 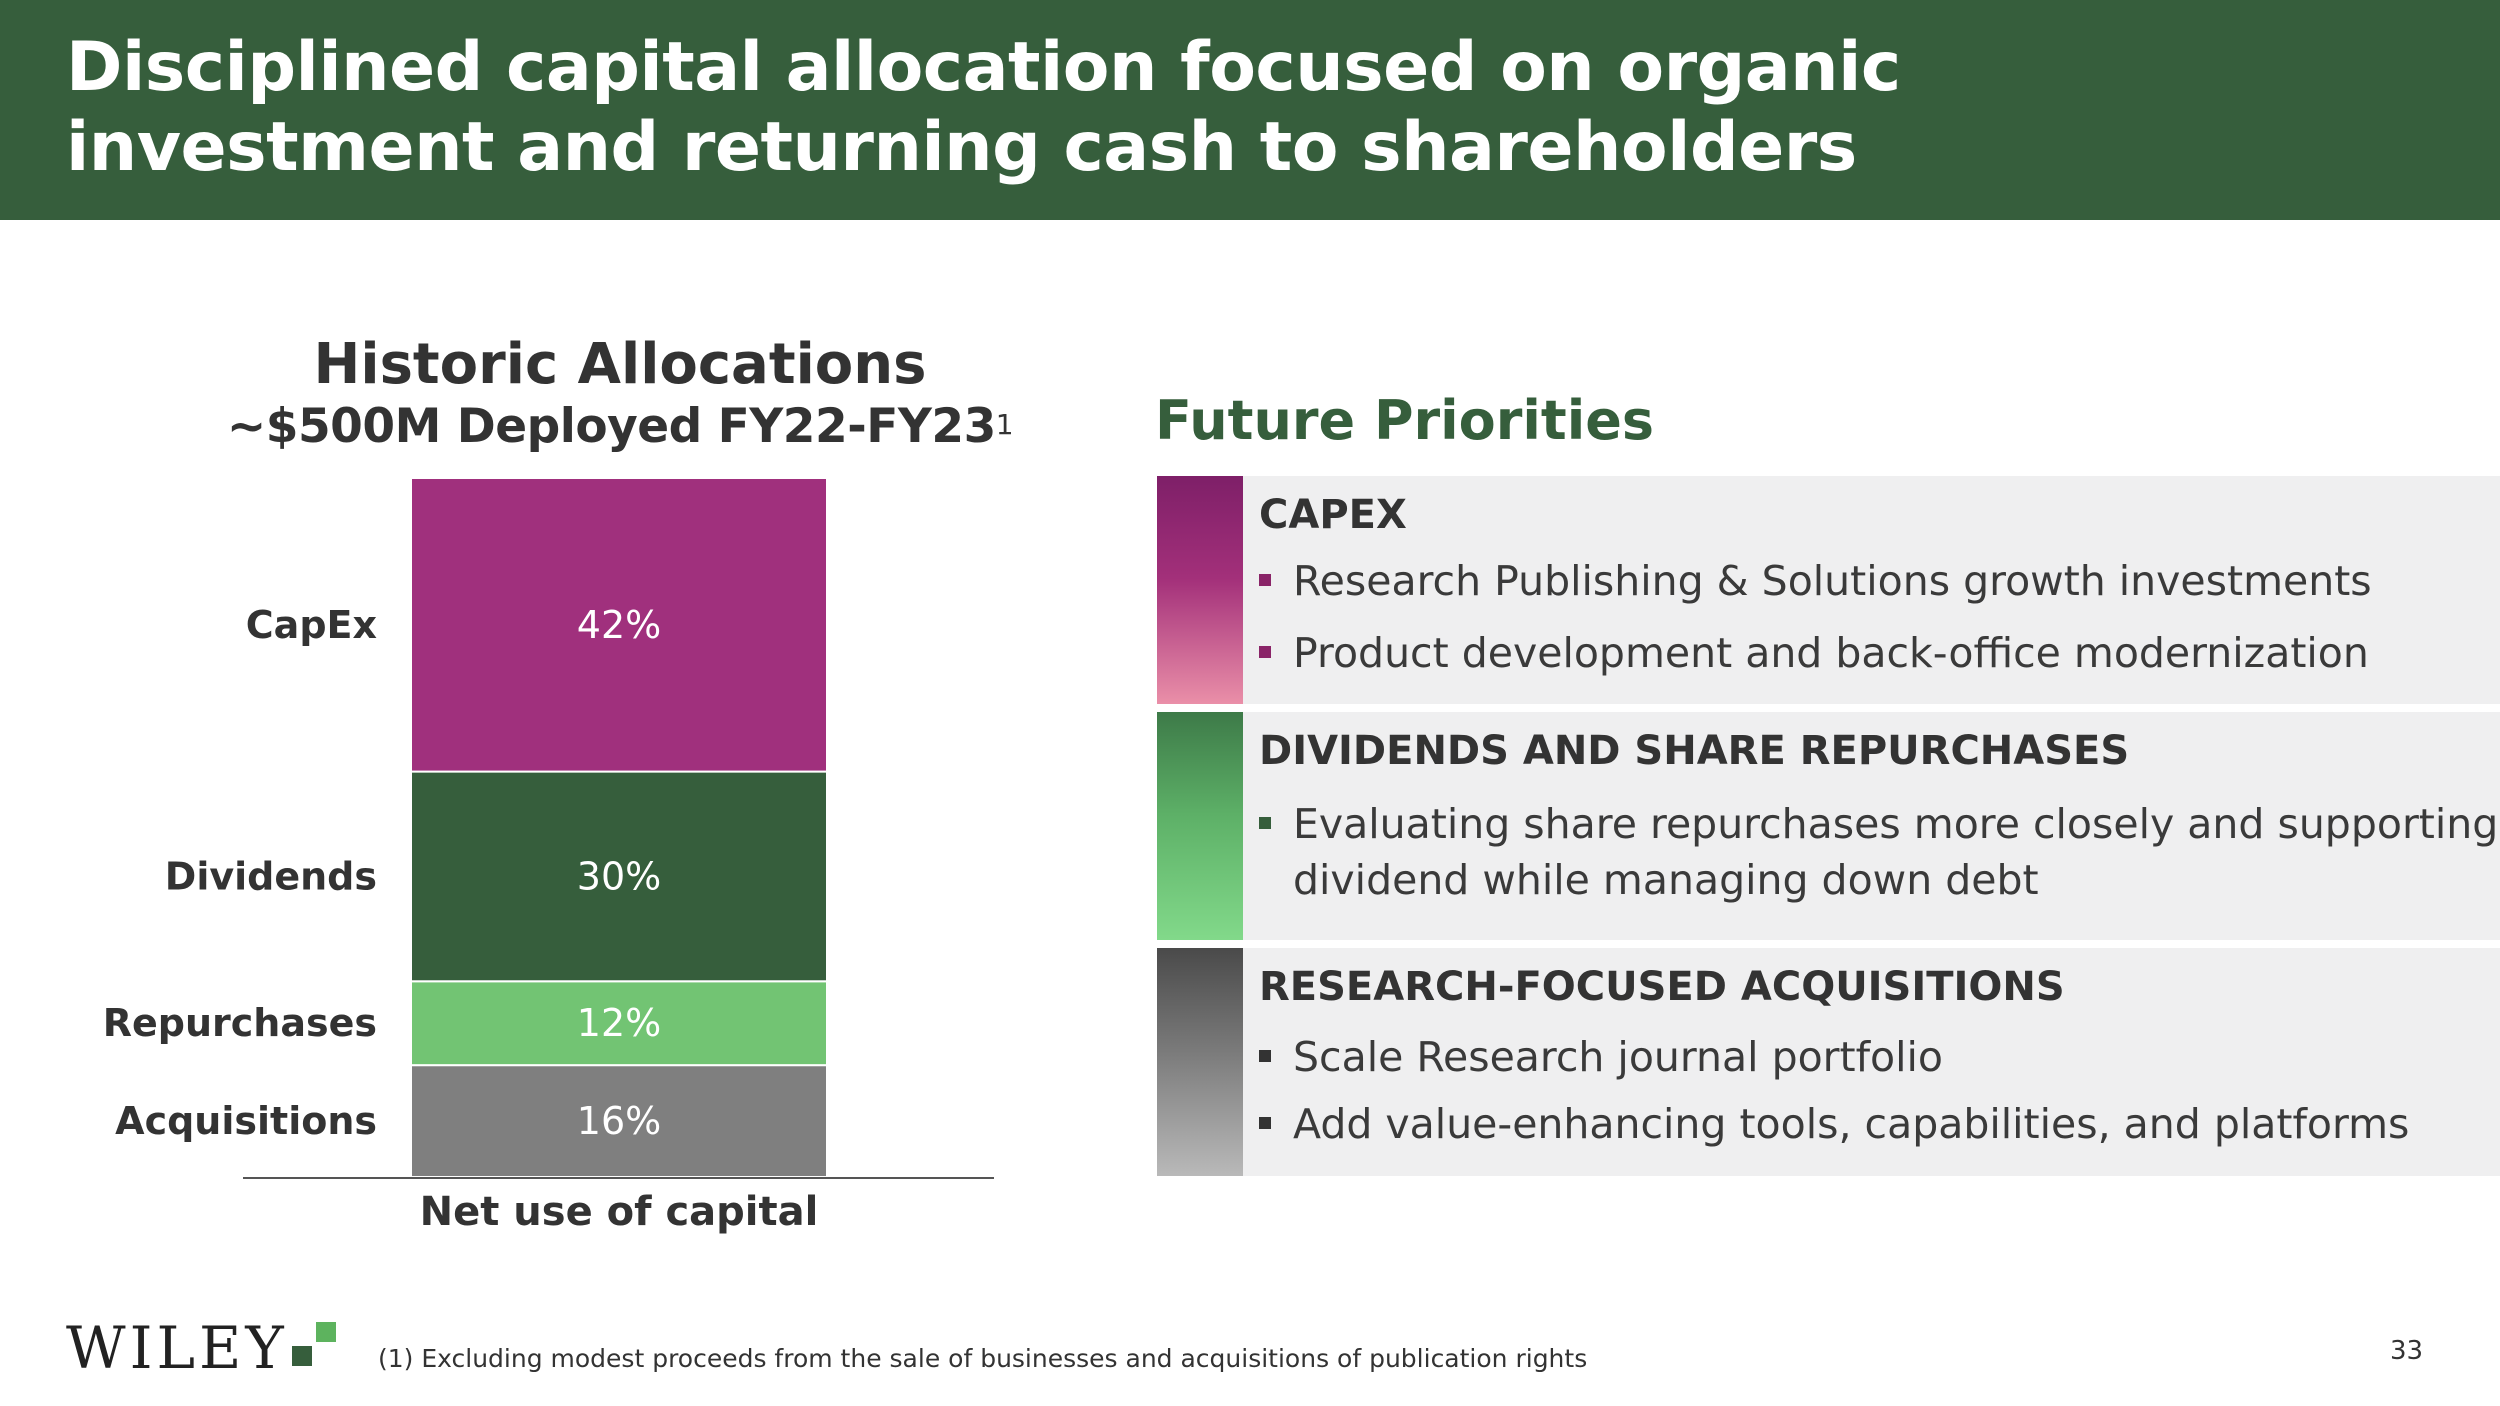 I want to click on chart-subtitle: ~$500M Deployed FY22-FY231, so click(x=620, y=427).